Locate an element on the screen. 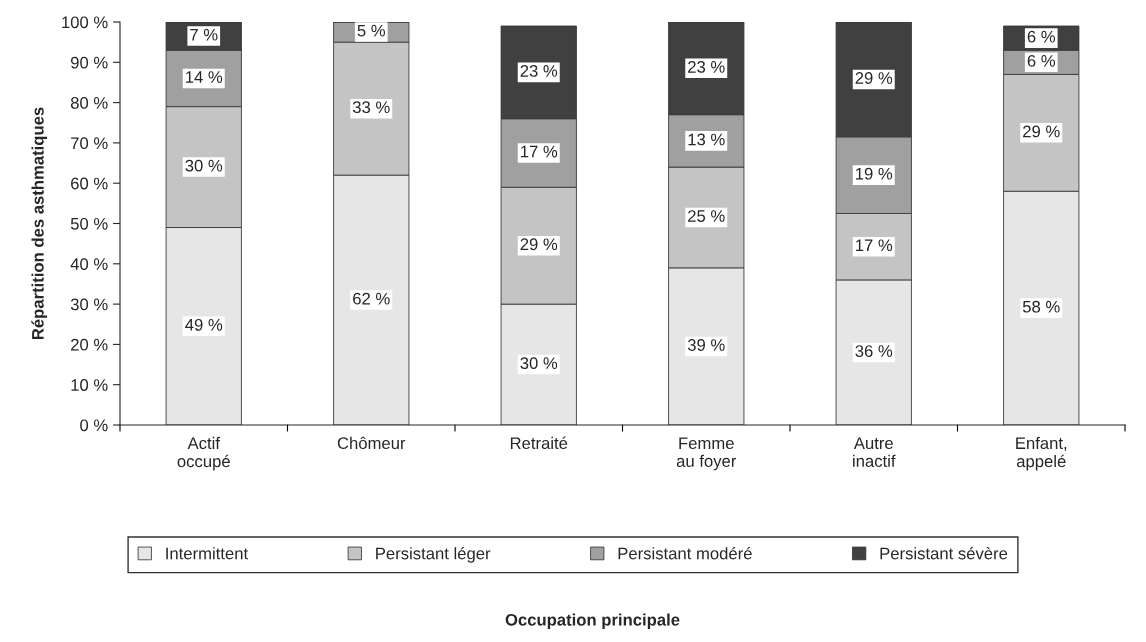  legend-label: Persistant sévère is located at coordinates (944, 553).